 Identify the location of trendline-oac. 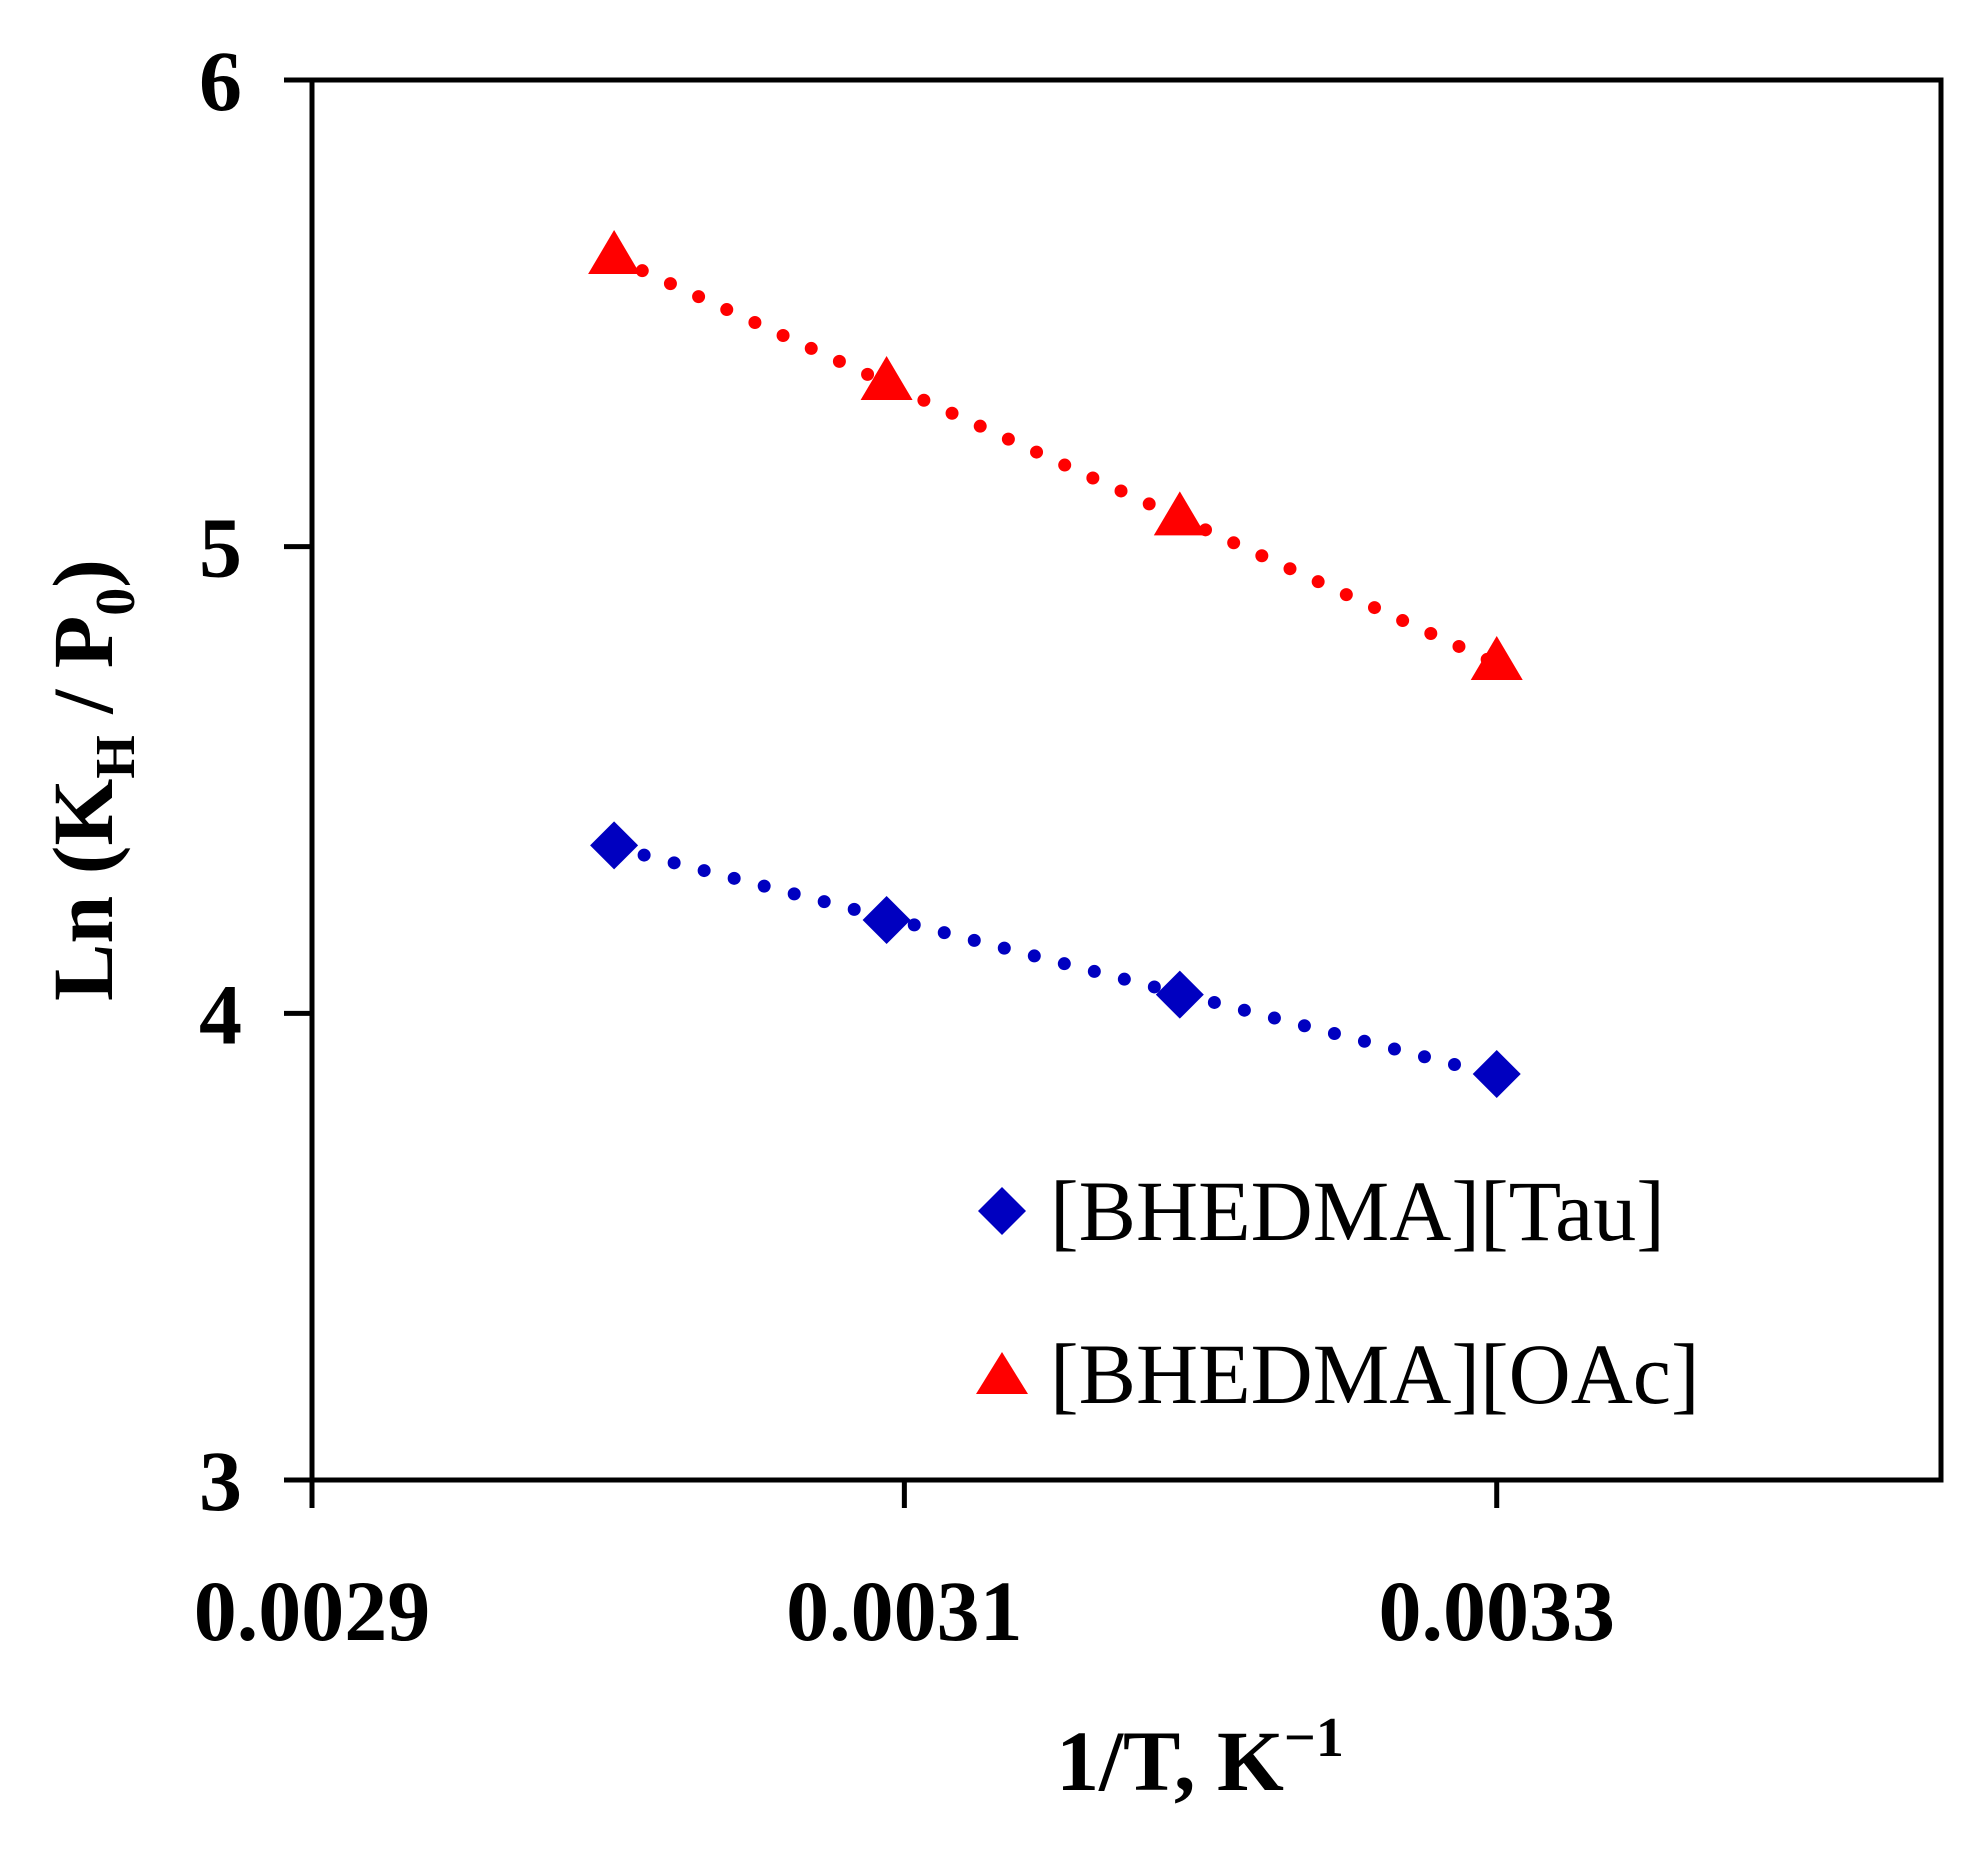
(1055, 461).